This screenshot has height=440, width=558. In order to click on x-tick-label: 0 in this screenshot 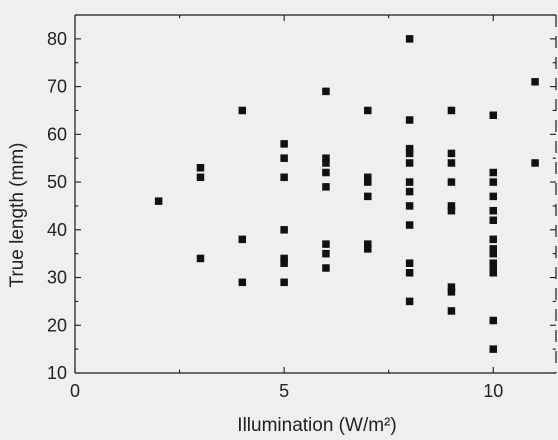, I will do `click(75, 391)`.